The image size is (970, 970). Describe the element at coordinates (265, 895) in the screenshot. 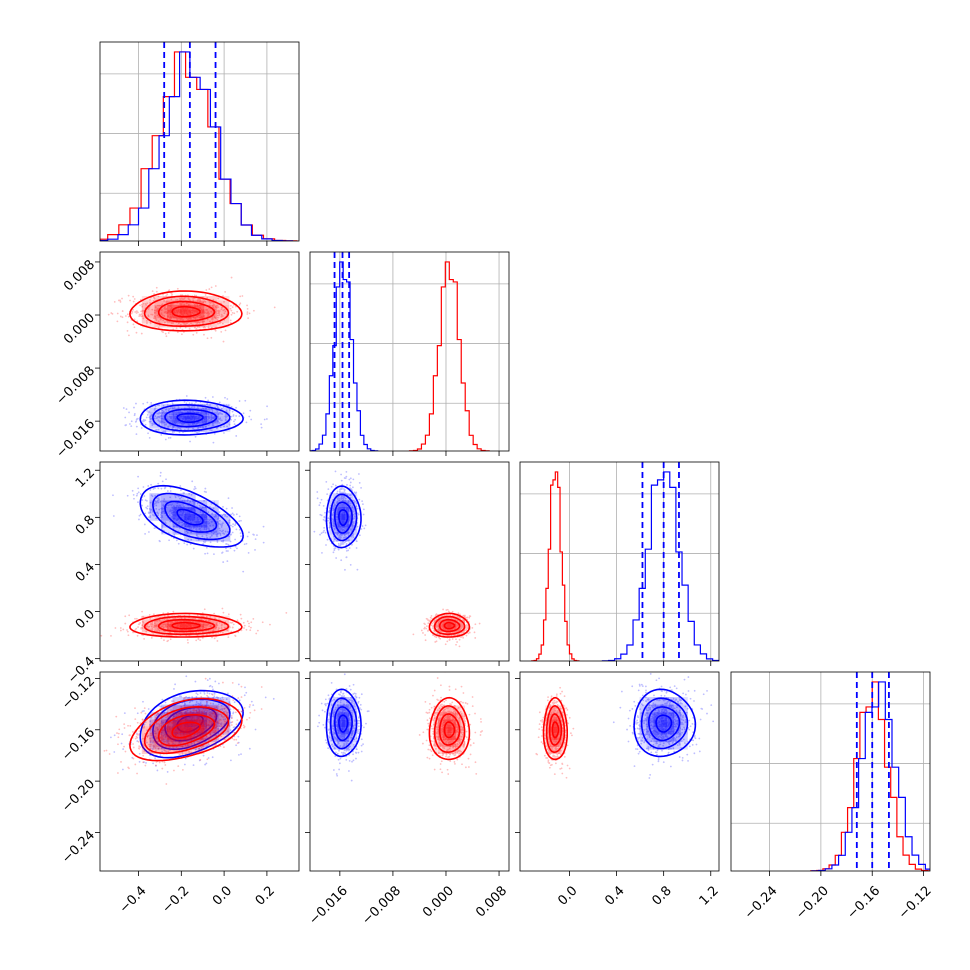

I see `x-tick-label: 0.2` at that location.